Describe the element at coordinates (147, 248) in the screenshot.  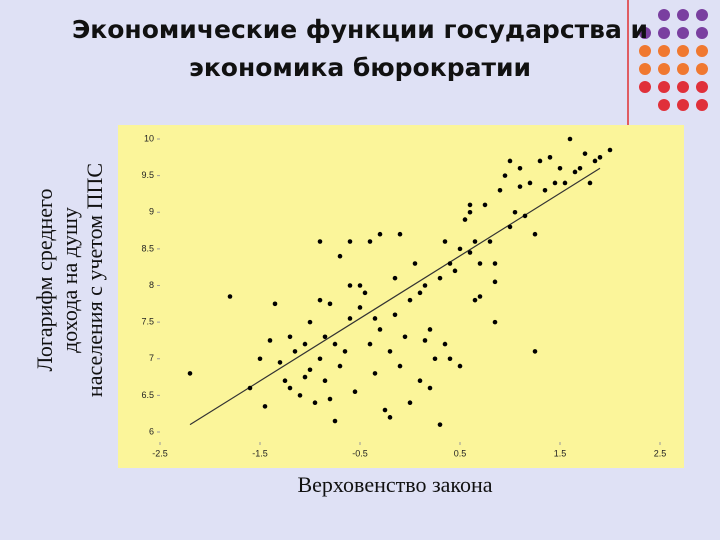
I see `y-tick-label: 8.5` at that location.